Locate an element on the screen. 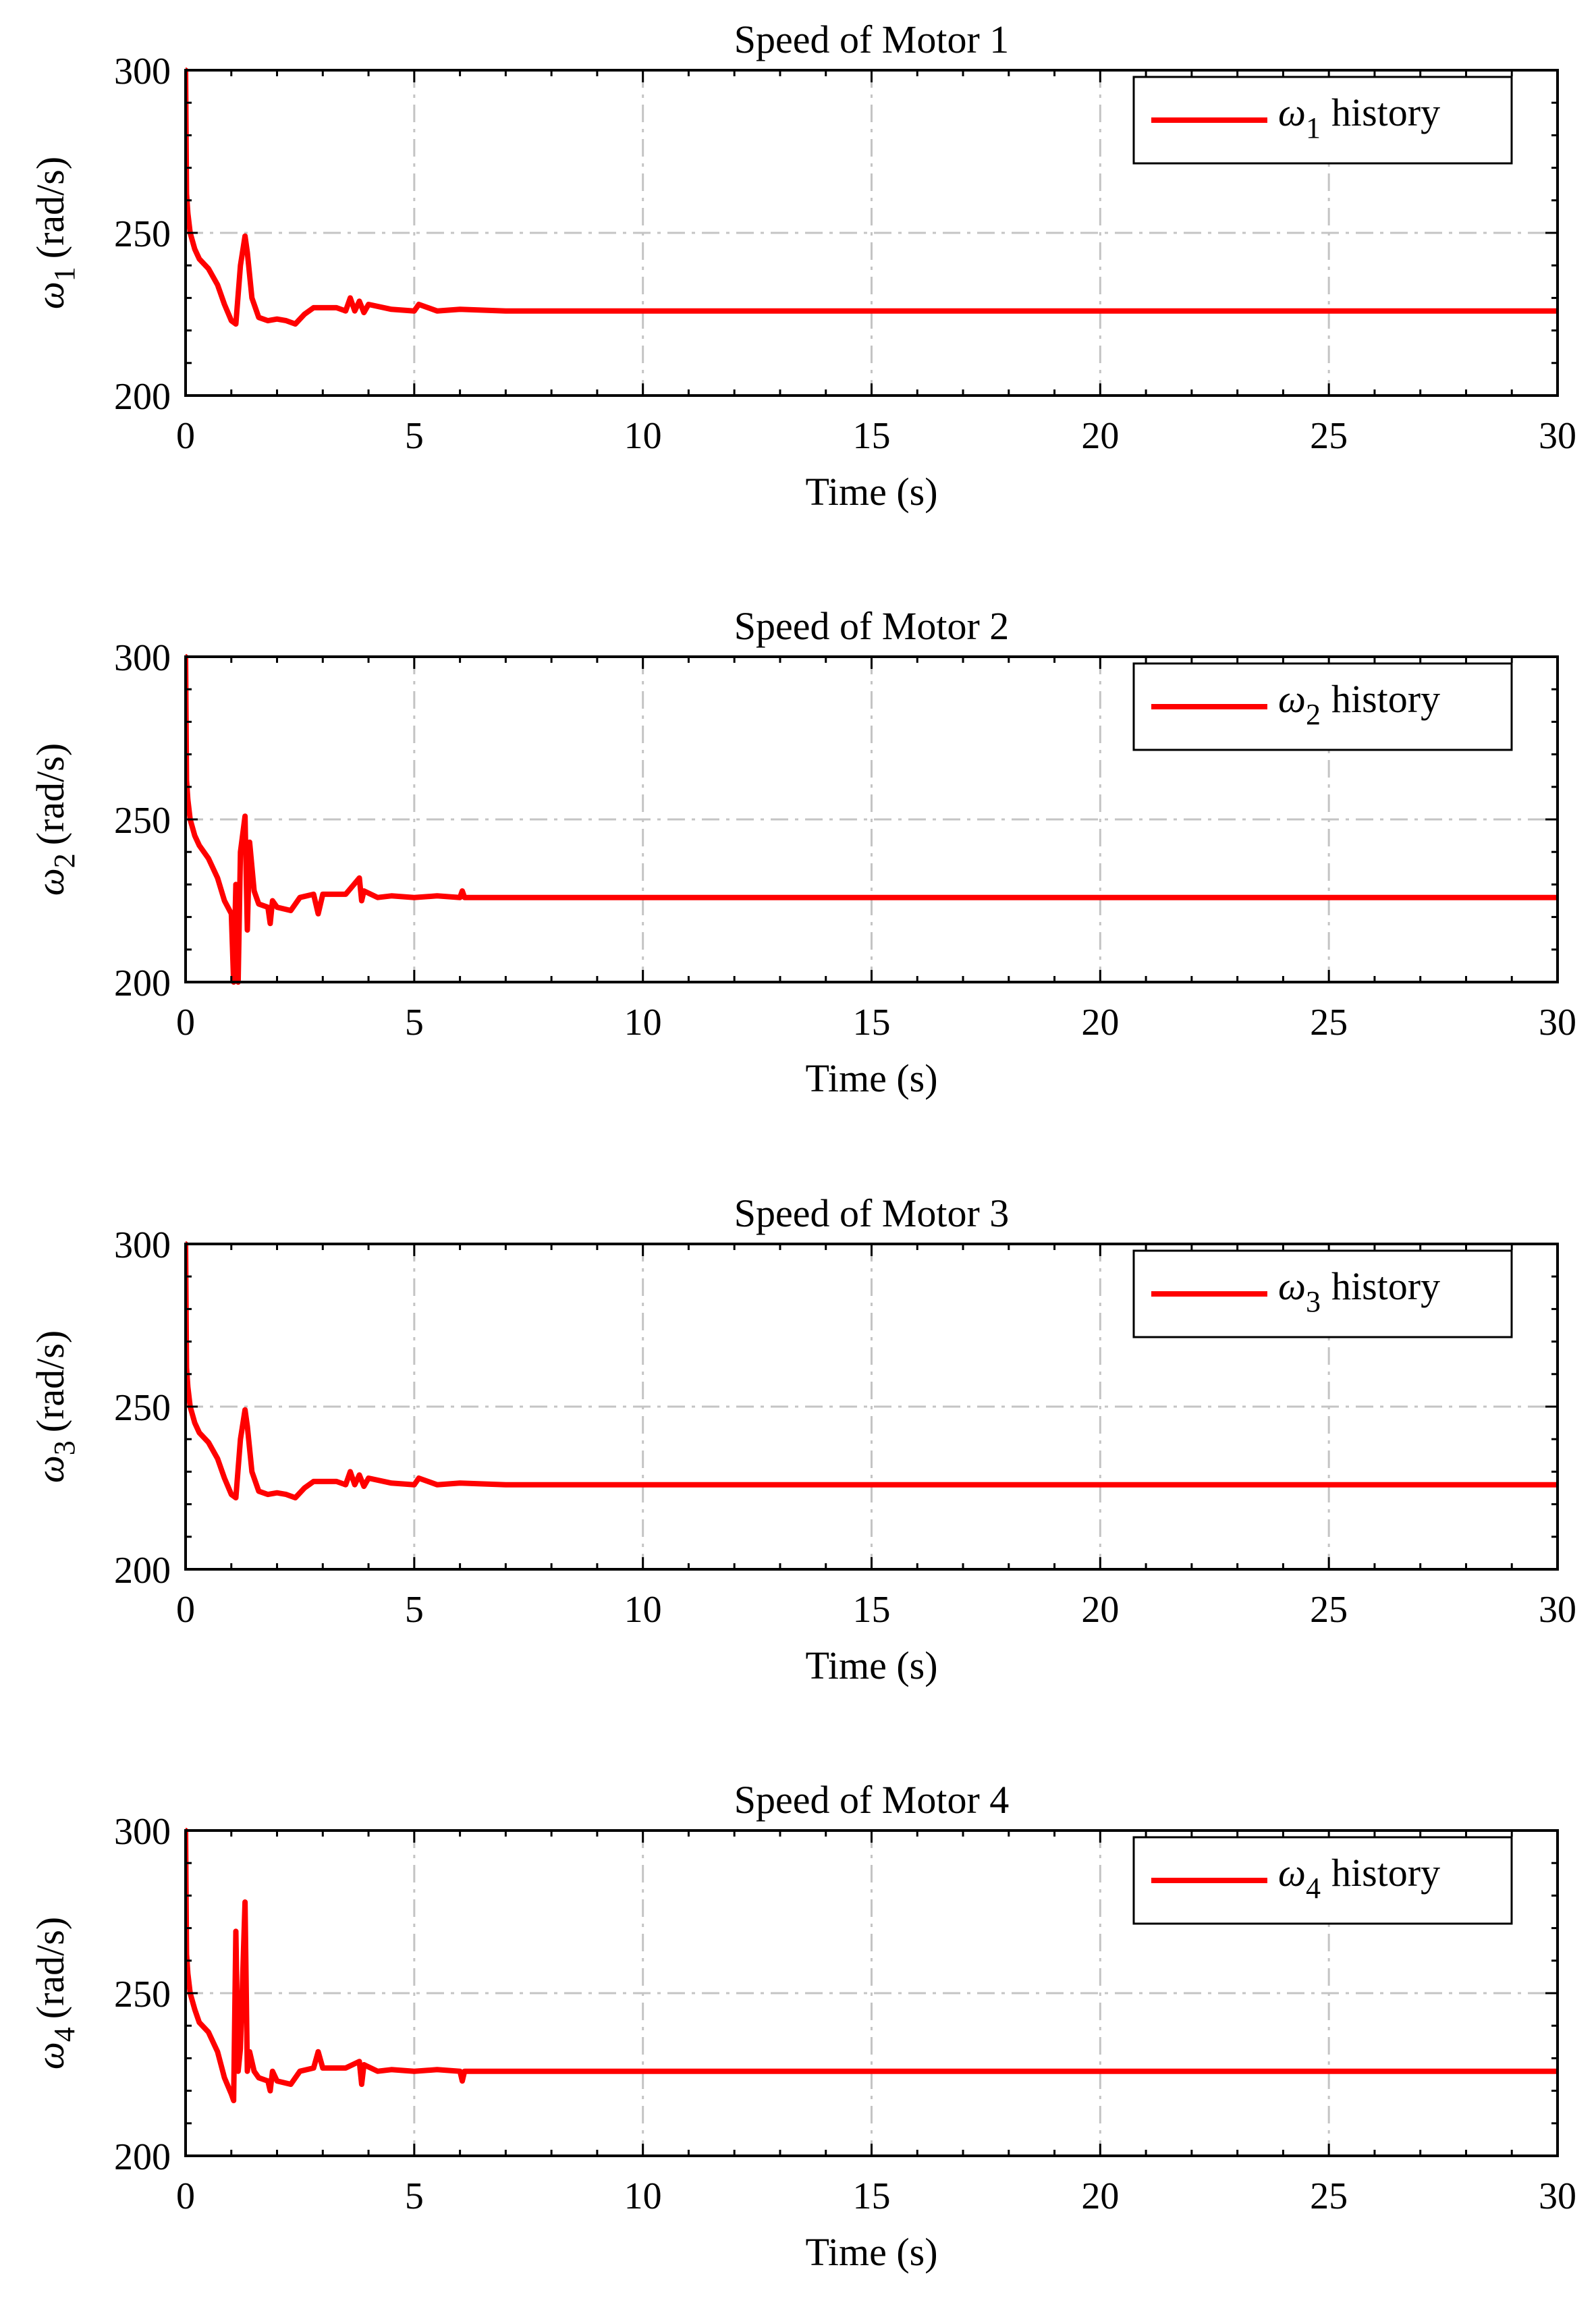 The height and width of the screenshot is (2305, 1596). legend-subscript: 1 is located at coordinates (1313, 128).